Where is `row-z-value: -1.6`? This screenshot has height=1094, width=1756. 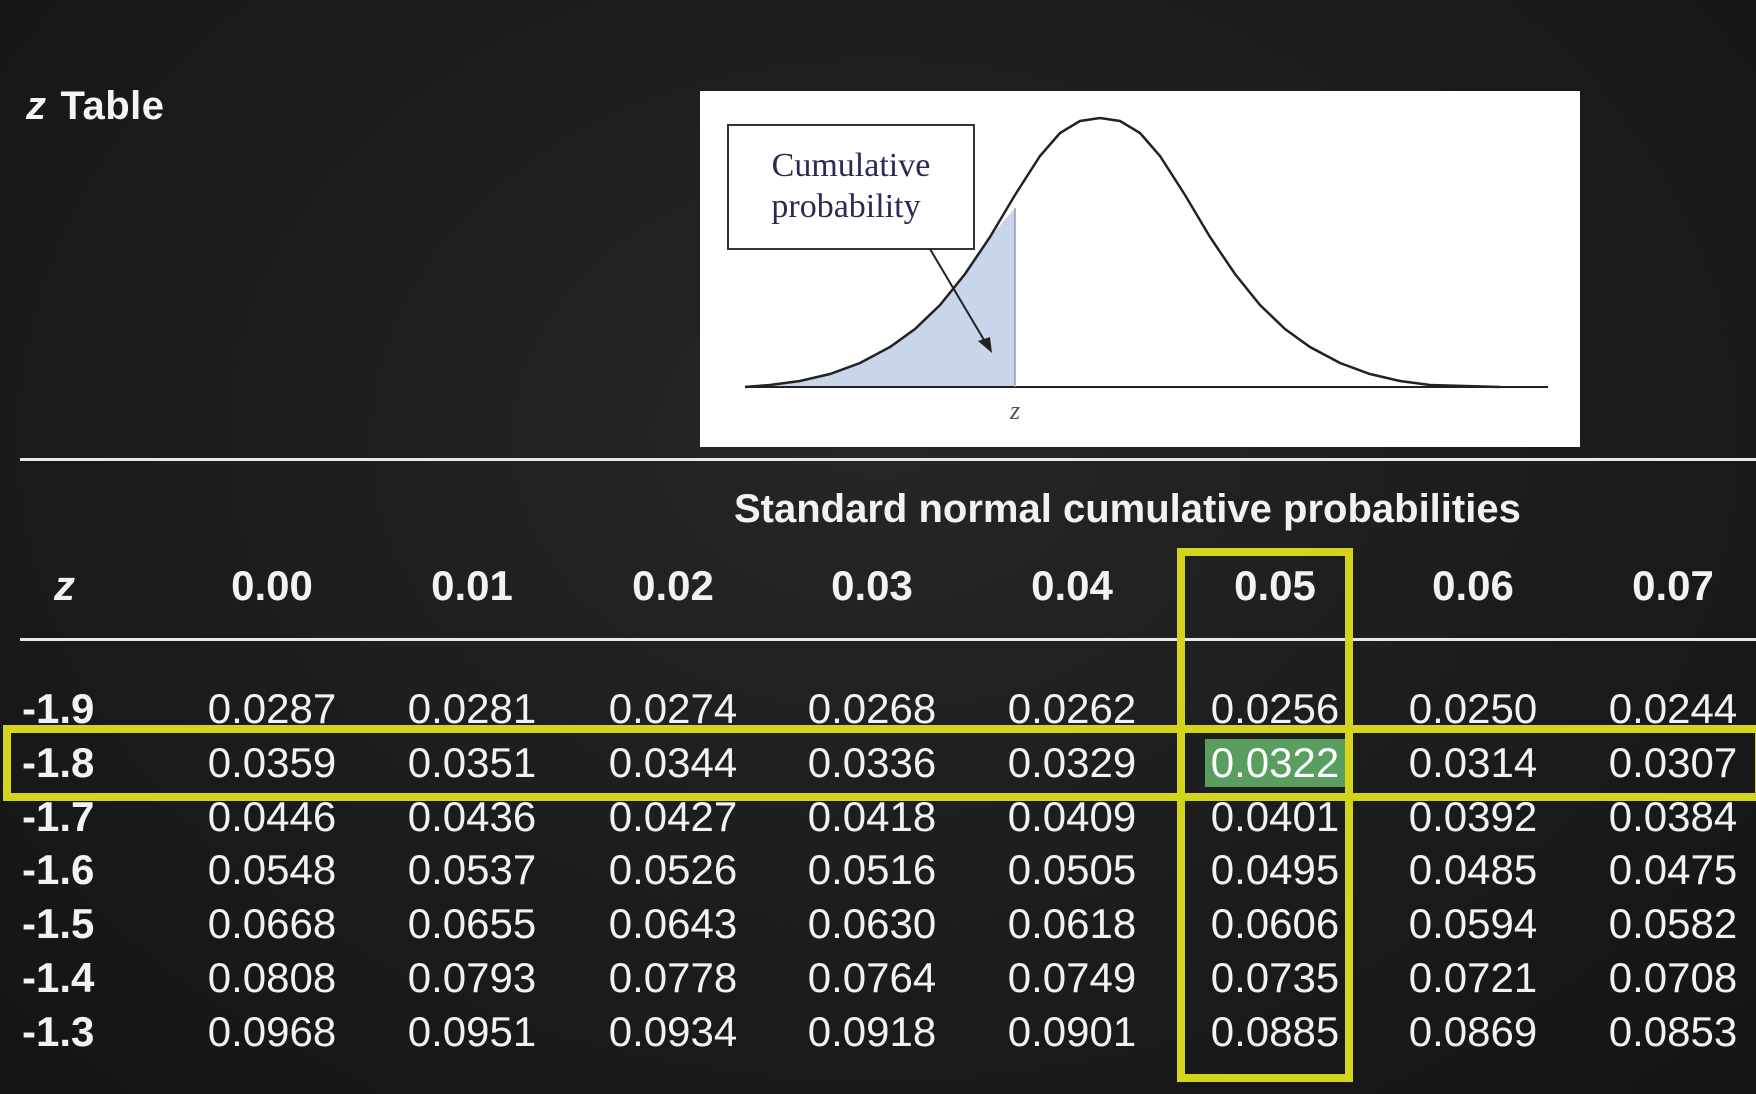 row-z-value: -1.6 is located at coordinates (58, 869).